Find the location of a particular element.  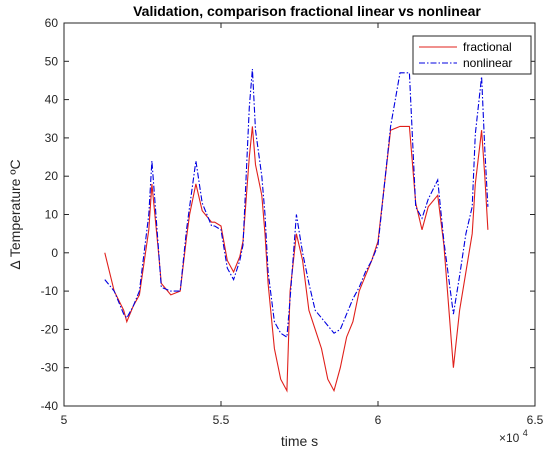

y-tick-label: 50 is located at coordinates (52, 61).